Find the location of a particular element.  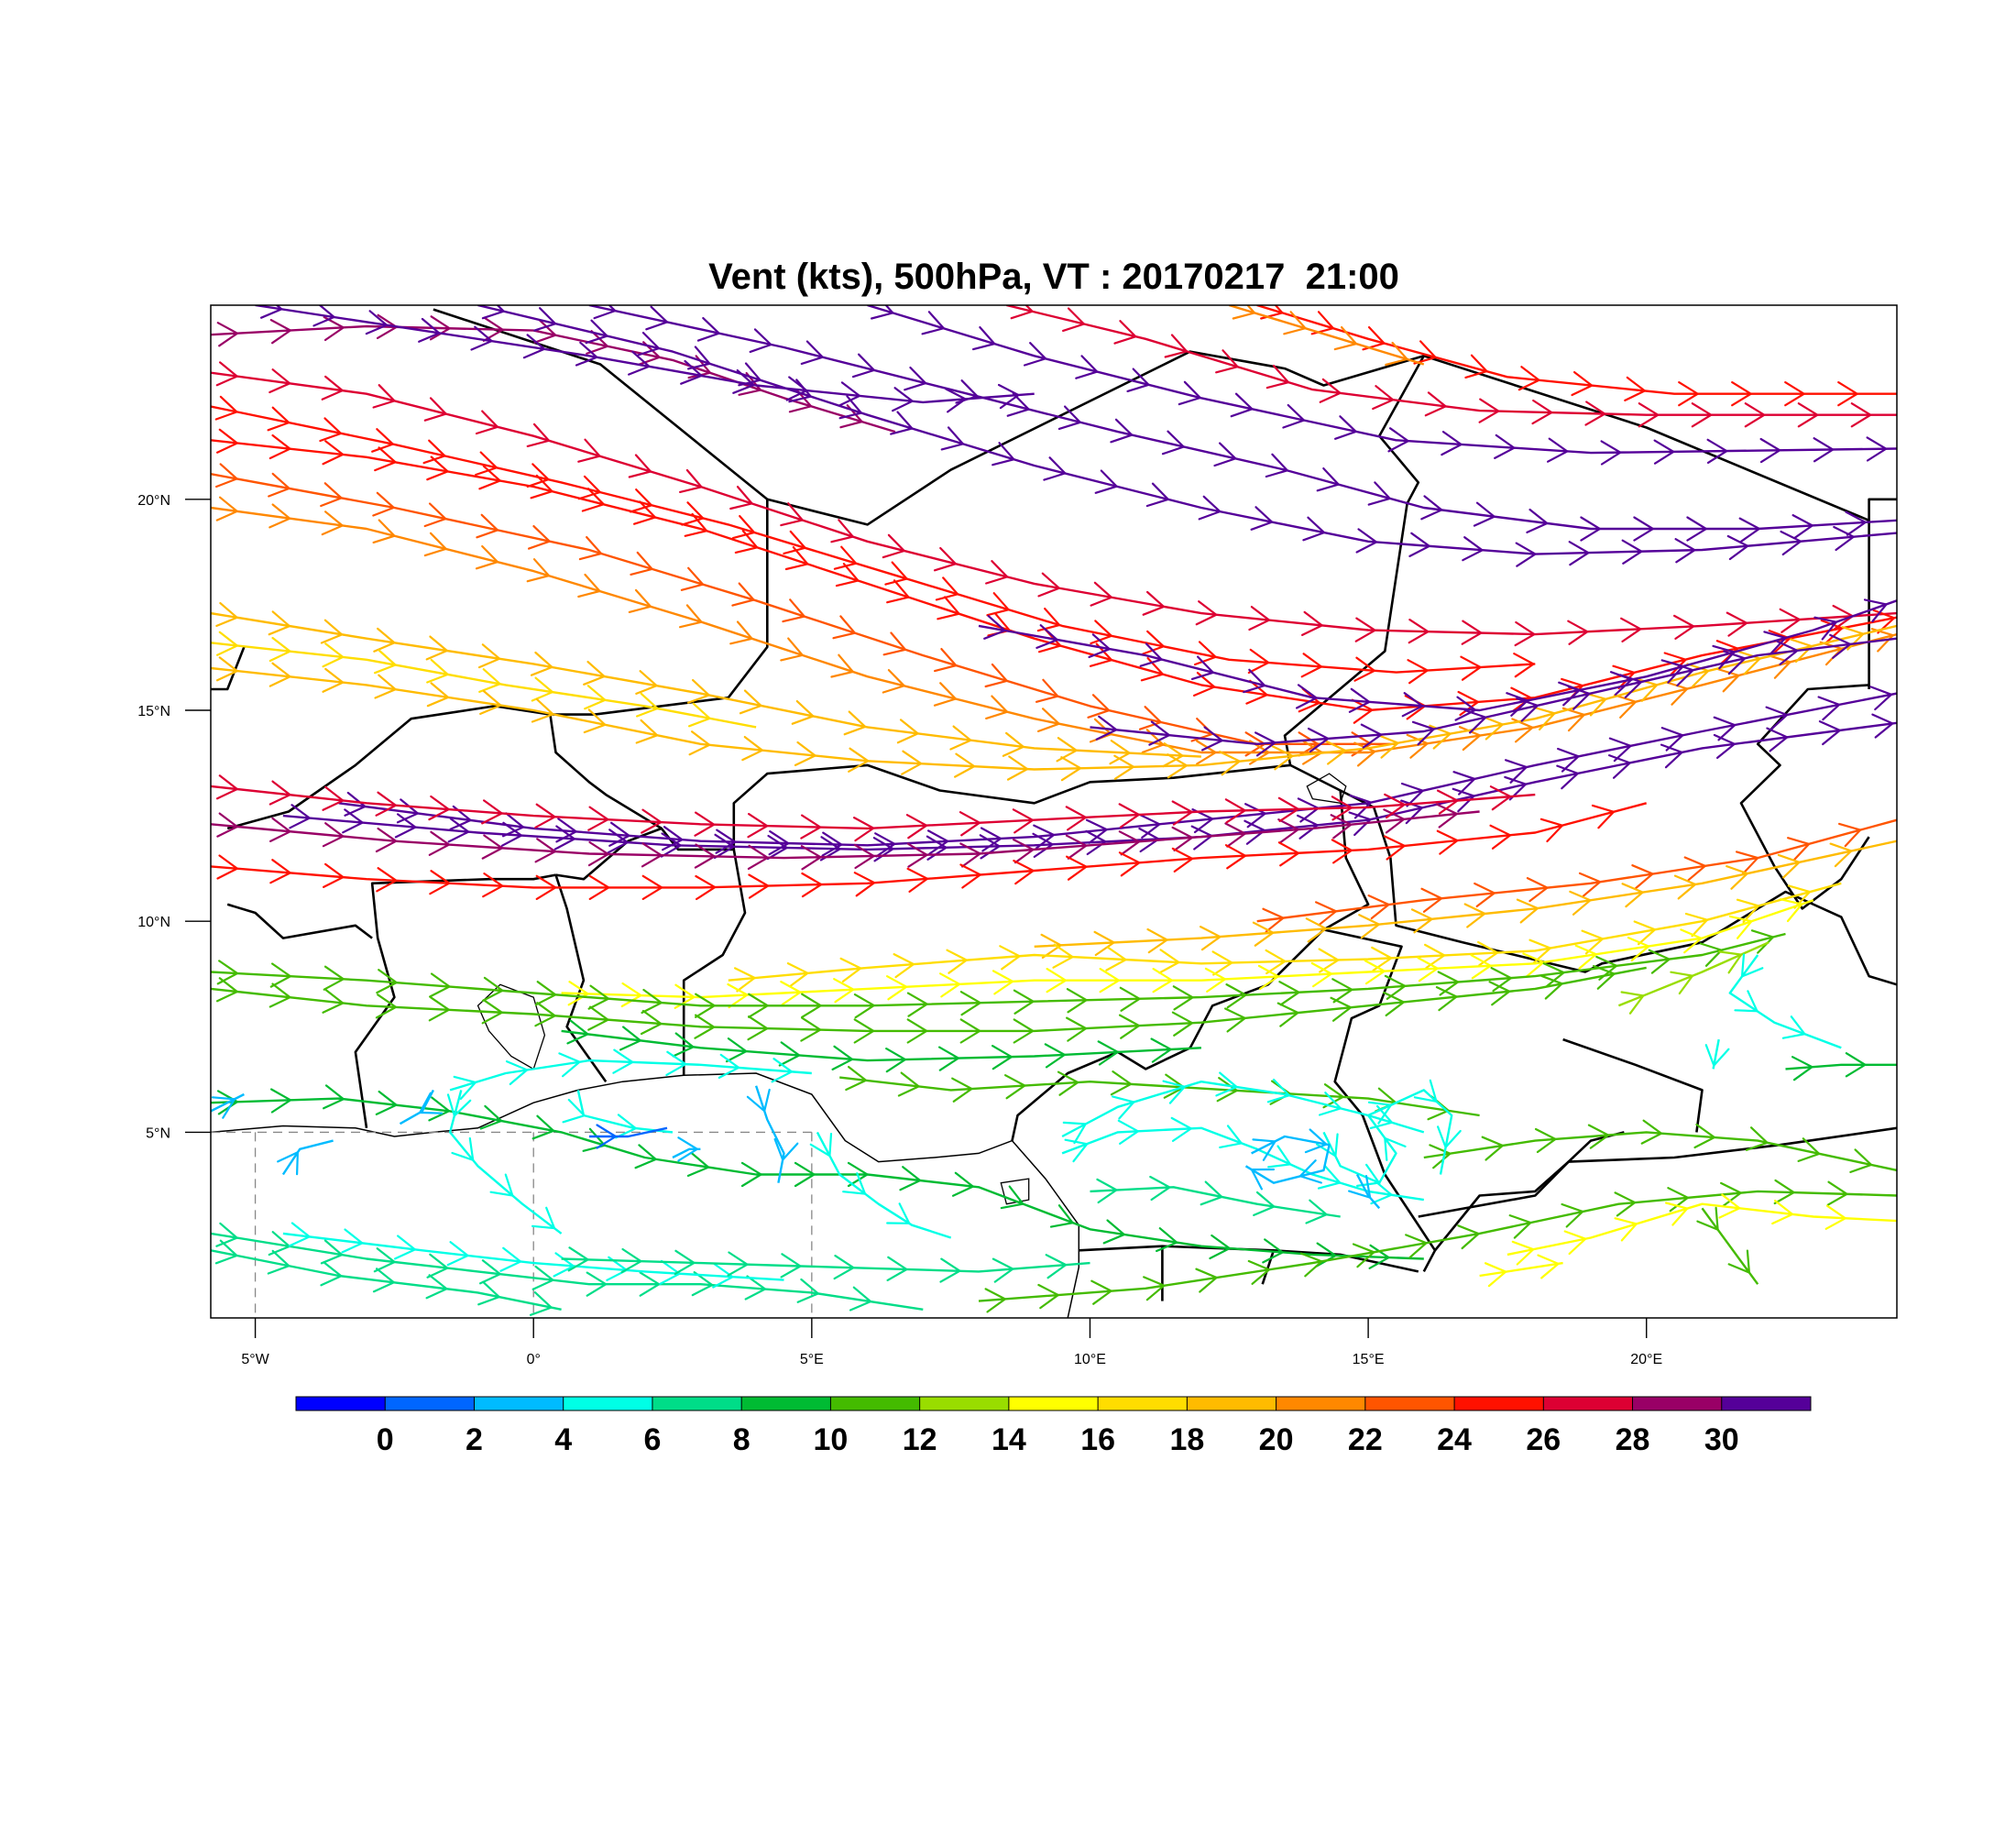

coastline-path is located at coordinates (645, 1195).